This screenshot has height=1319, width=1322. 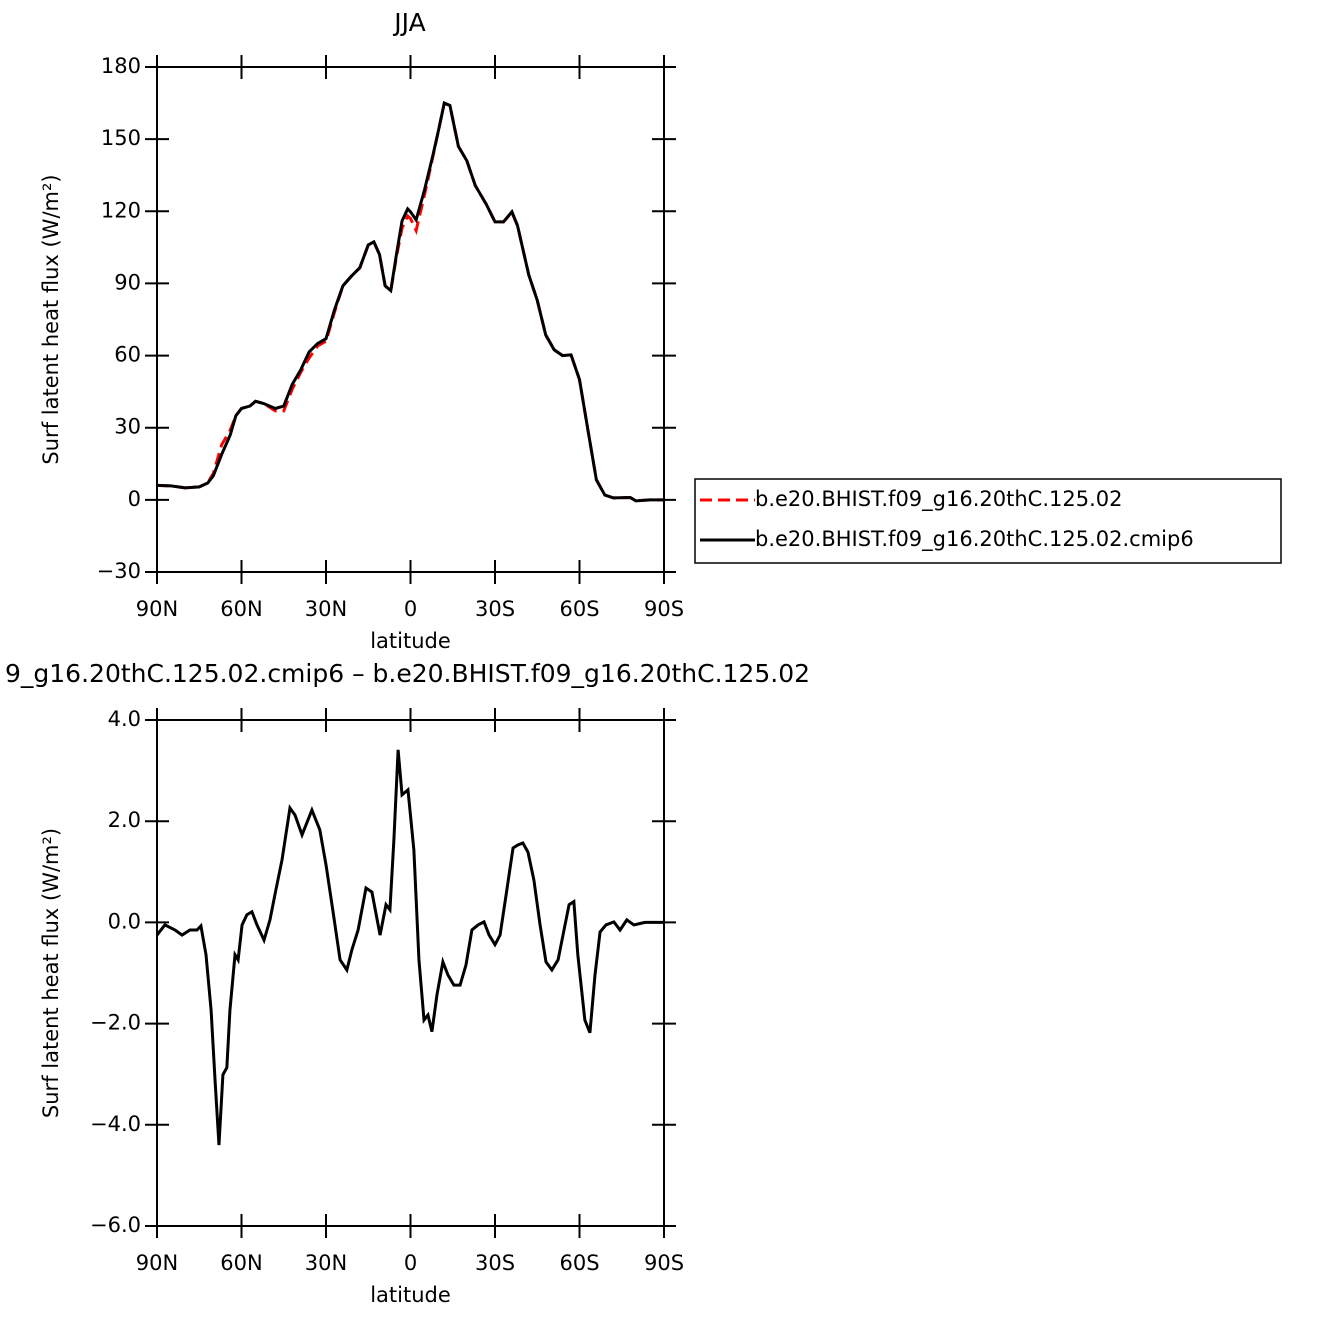 What do you see at coordinates (408, 22) in the screenshot?
I see `chart-title: JJA` at bounding box center [408, 22].